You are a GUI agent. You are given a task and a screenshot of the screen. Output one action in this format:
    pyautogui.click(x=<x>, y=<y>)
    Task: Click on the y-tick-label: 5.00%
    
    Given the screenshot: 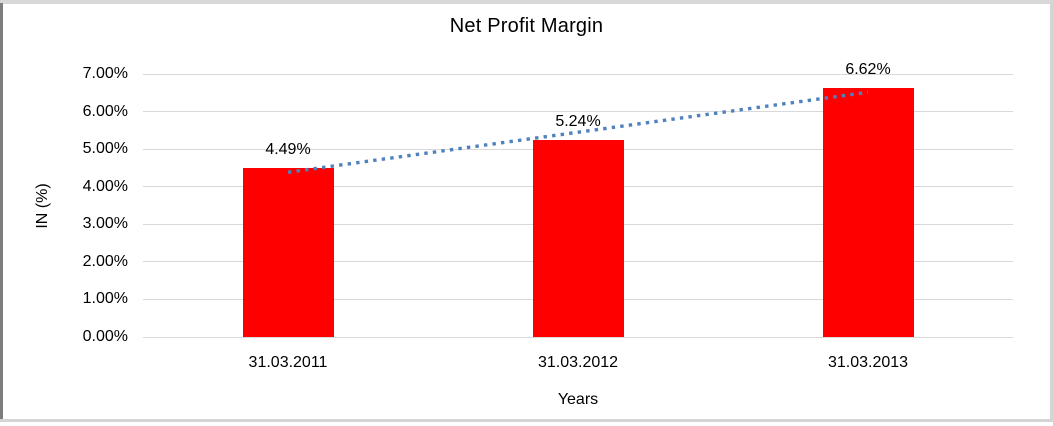 What is the action you would take?
    pyautogui.click(x=105, y=149)
    